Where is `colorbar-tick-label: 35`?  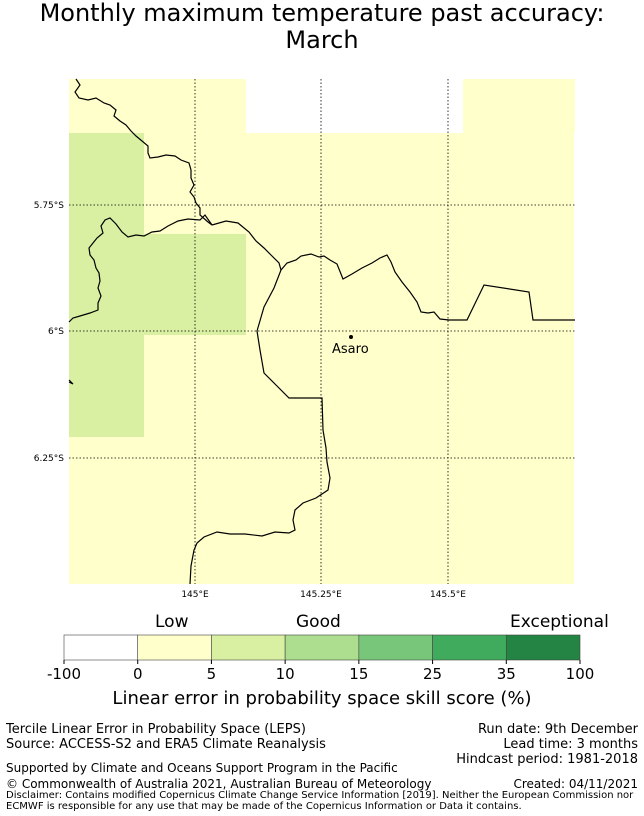
colorbar-tick-label: 35 is located at coordinates (506, 674).